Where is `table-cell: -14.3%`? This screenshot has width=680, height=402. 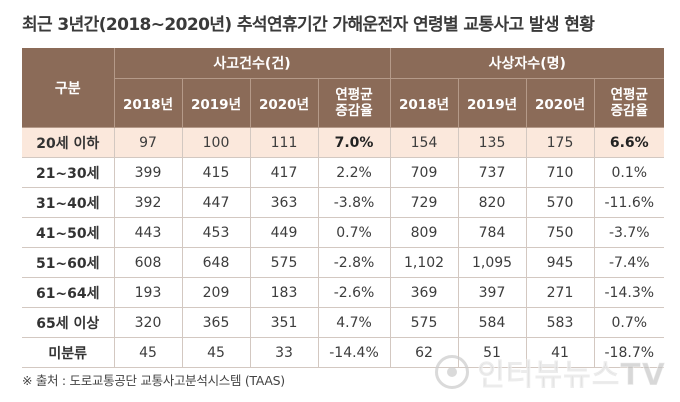 table-cell: -14.3% is located at coordinates (629, 292).